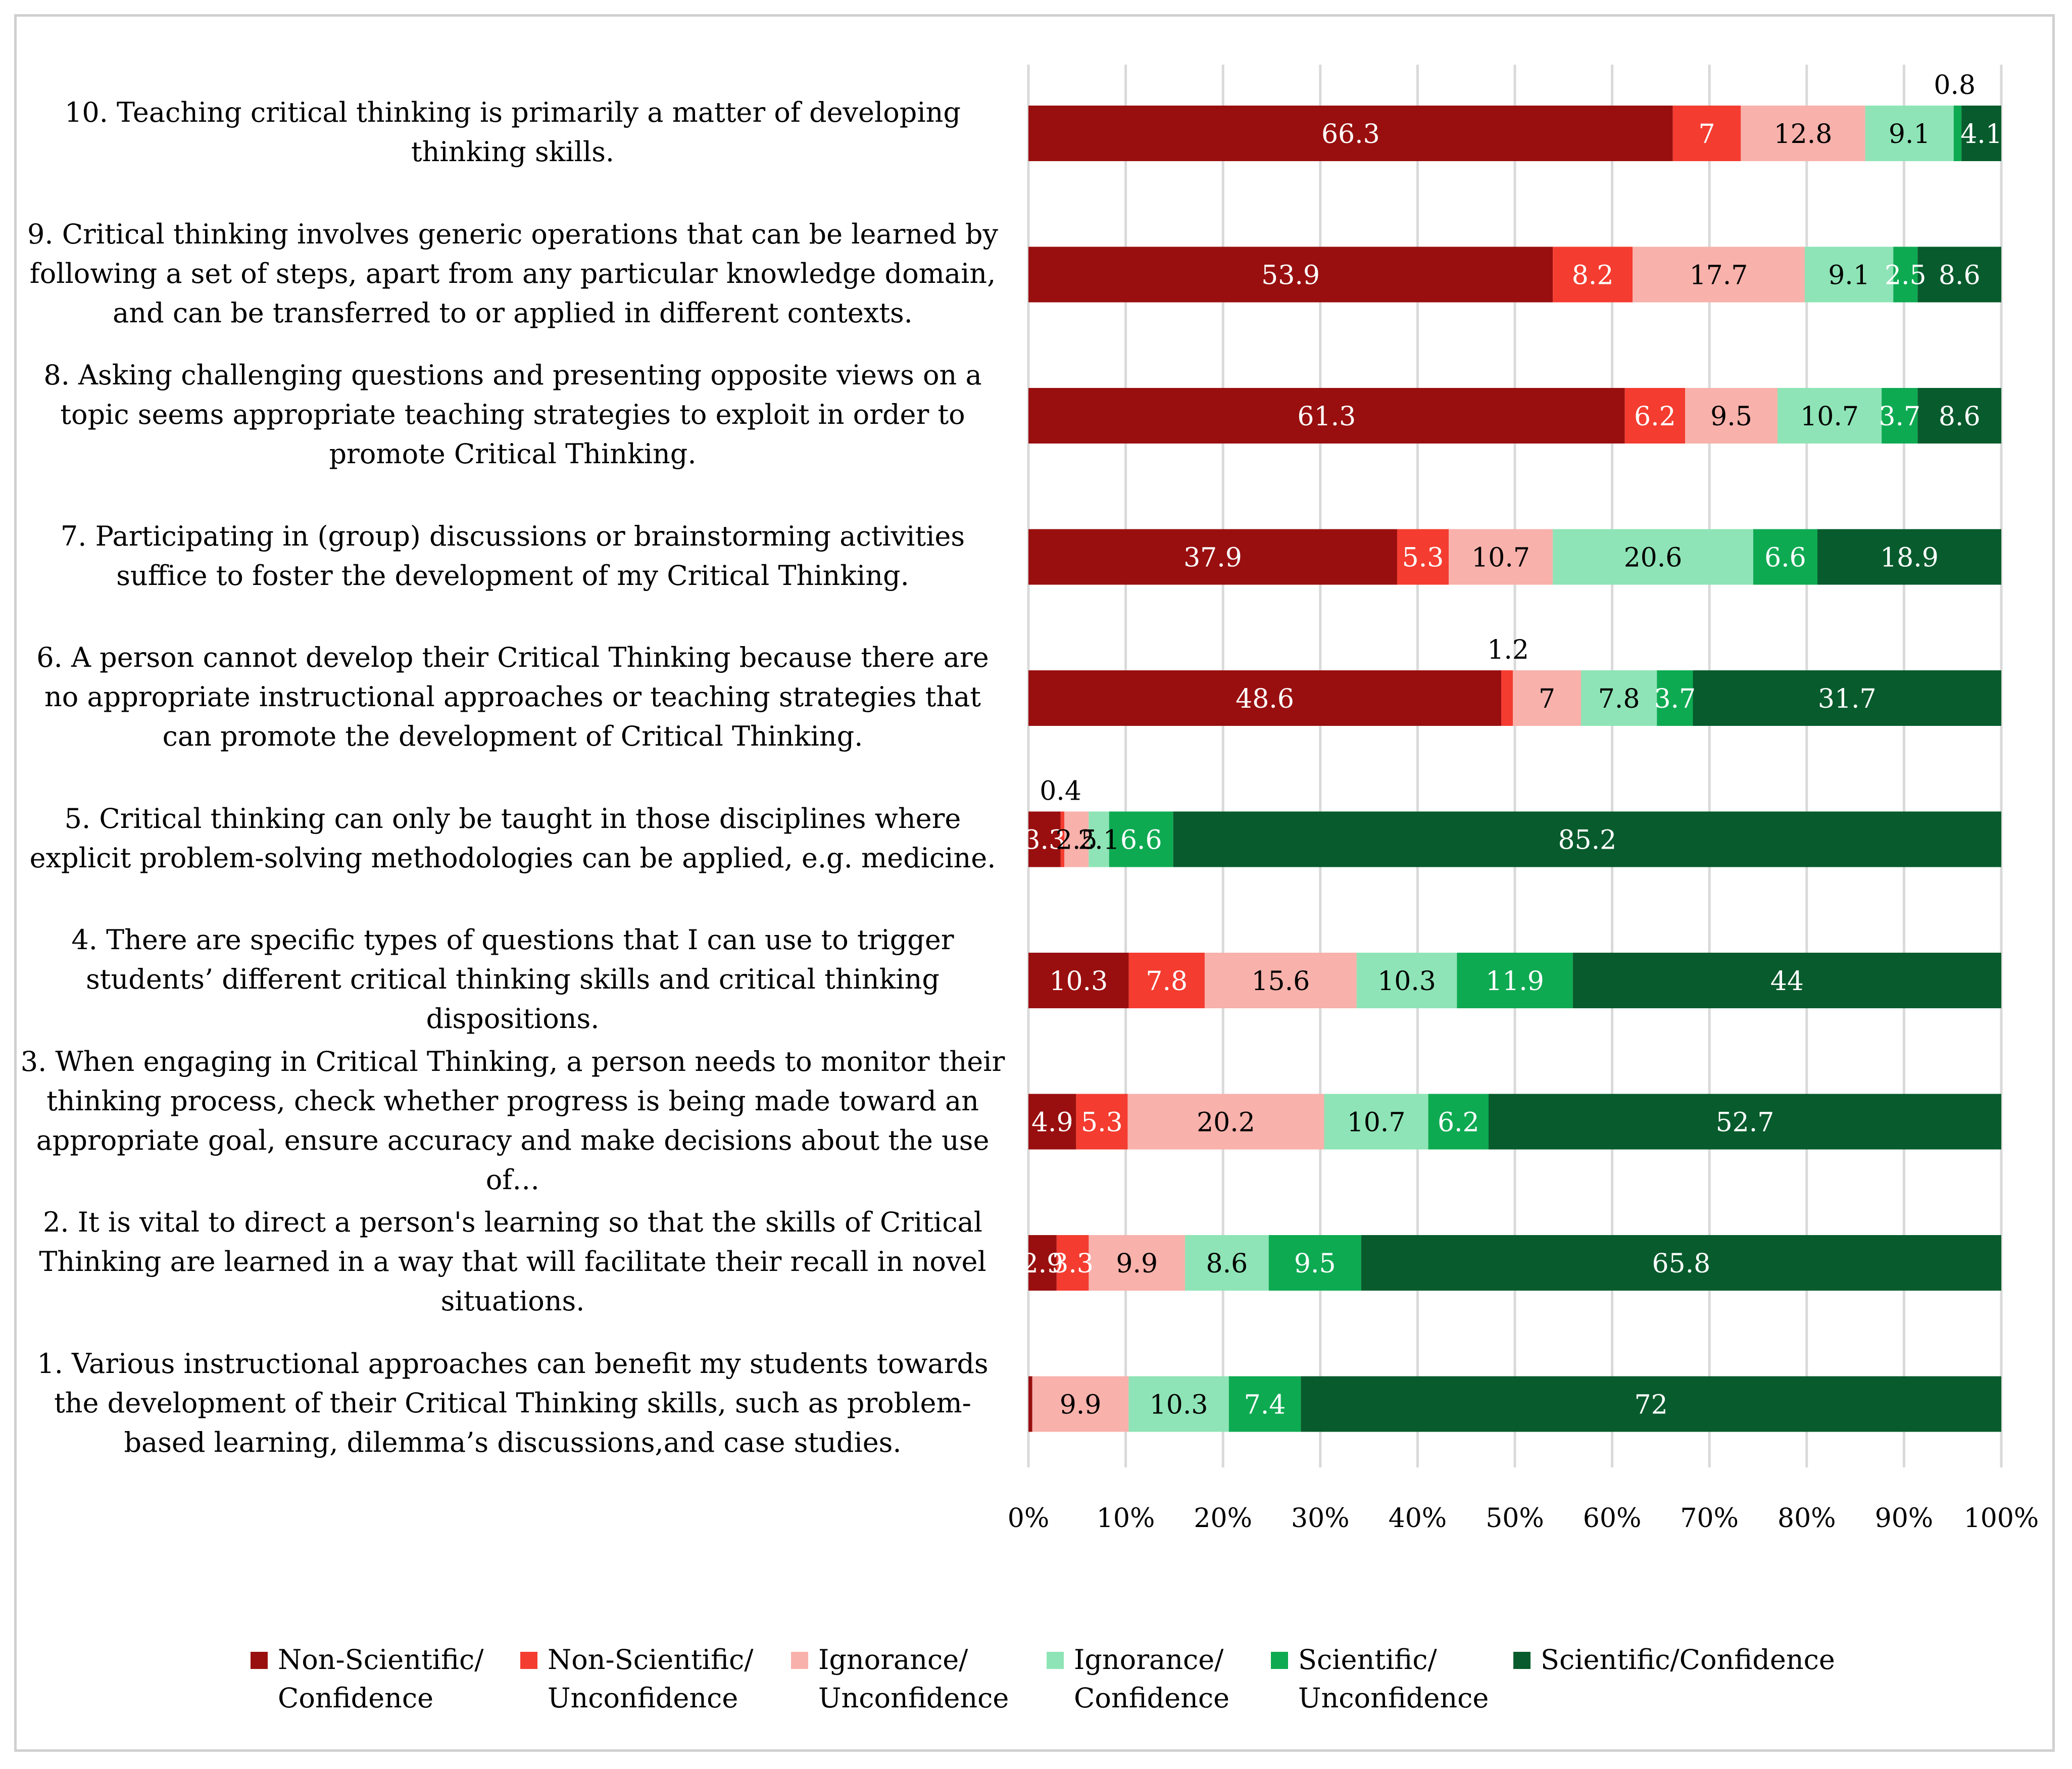 The height and width of the screenshot is (1769, 2072). What do you see at coordinates (1052, 1123) in the screenshot?
I see `data-label: 4.9` at bounding box center [1052, 1123].